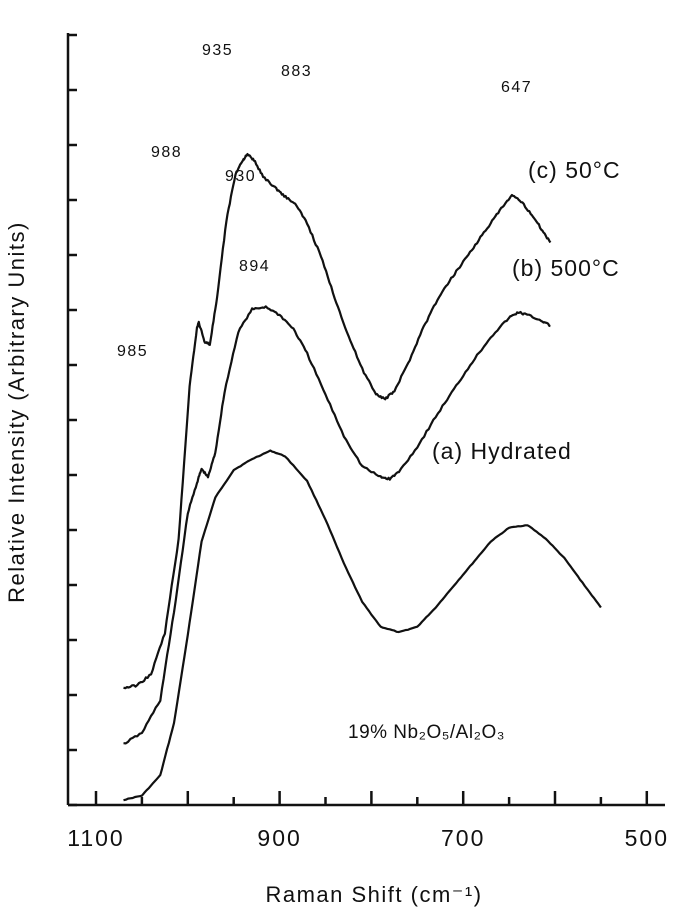 The image size is (692, 914). What do you see at coordinates (502, 451) in the screenshot?
I see `series-label-a: (a) Hydrated` at bounding box center [502, 451].